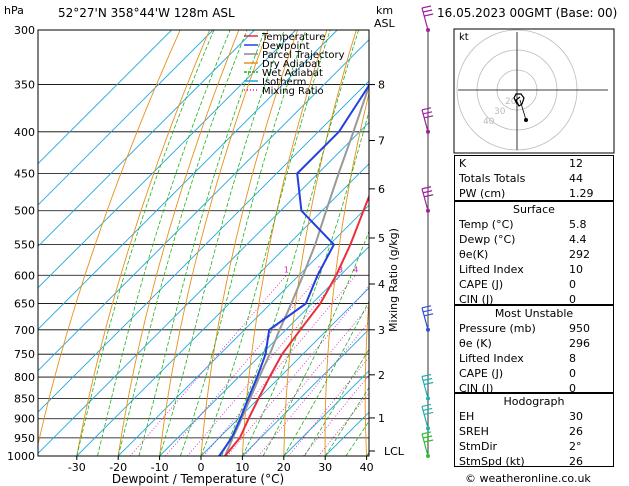 Image resolution: width=629 pixels, height=486 pixels. I want to click on mixing-ratio-label: 16, so click(436, 269).